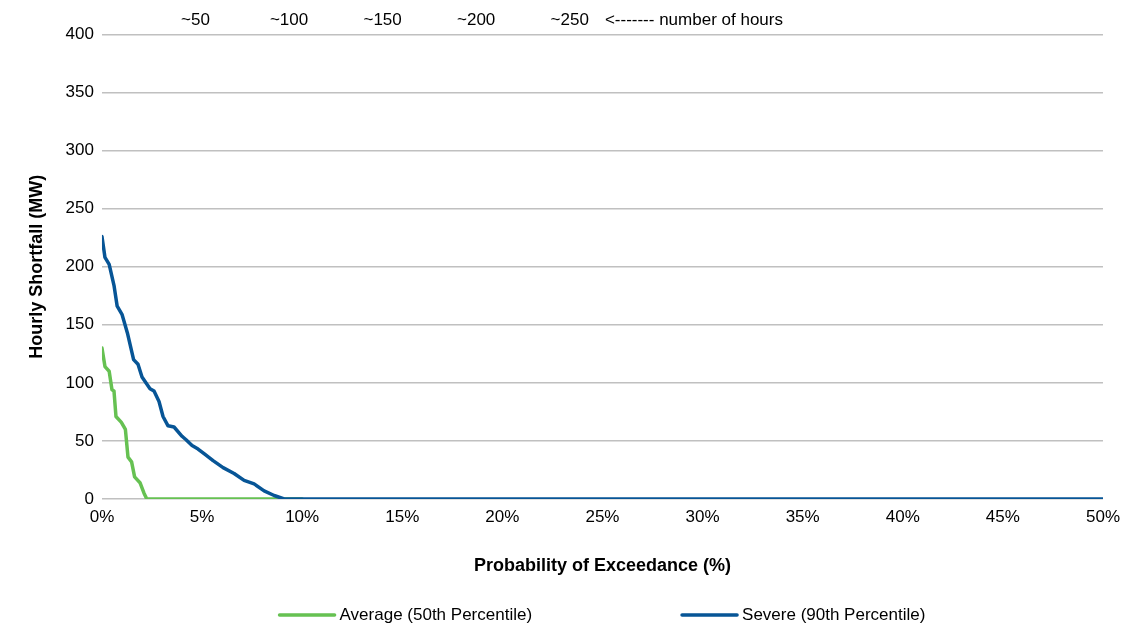  I want to click on y-tick-label: 200, so click(79, 266).